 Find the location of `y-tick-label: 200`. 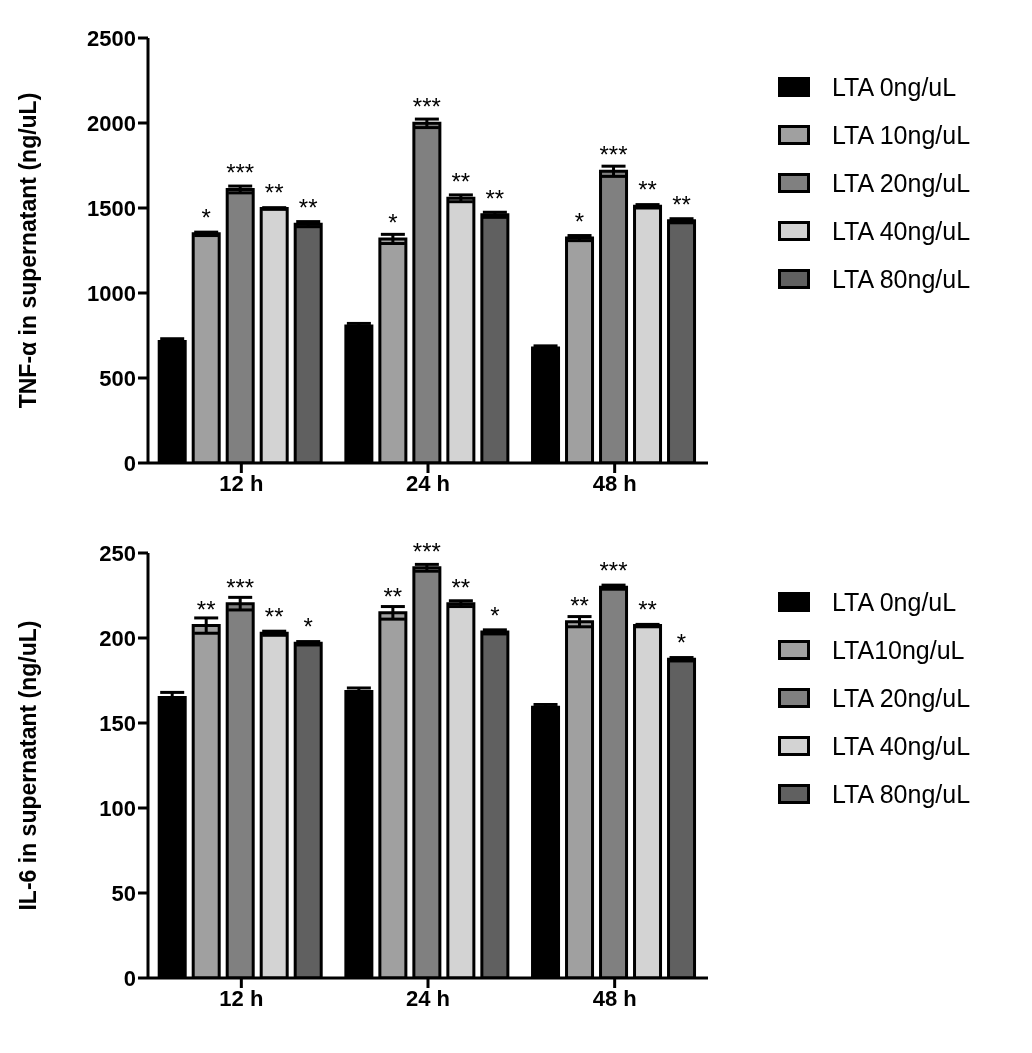

y-tick-label: 200 is located at coordinates (117, 638).